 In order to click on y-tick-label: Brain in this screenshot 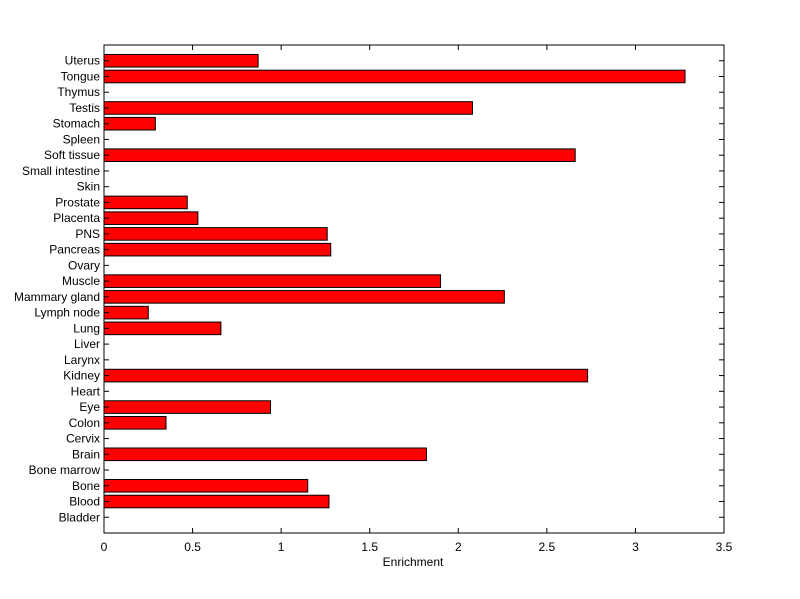, I will do `click(86, 454)`.